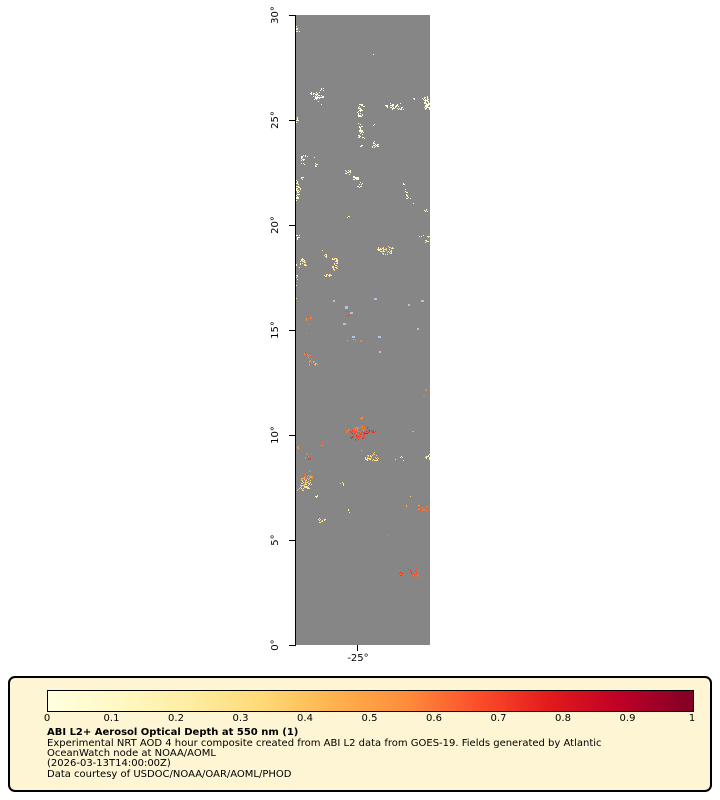  I want to click on colorbar-tick-label: 0.3, so click(240, 718).